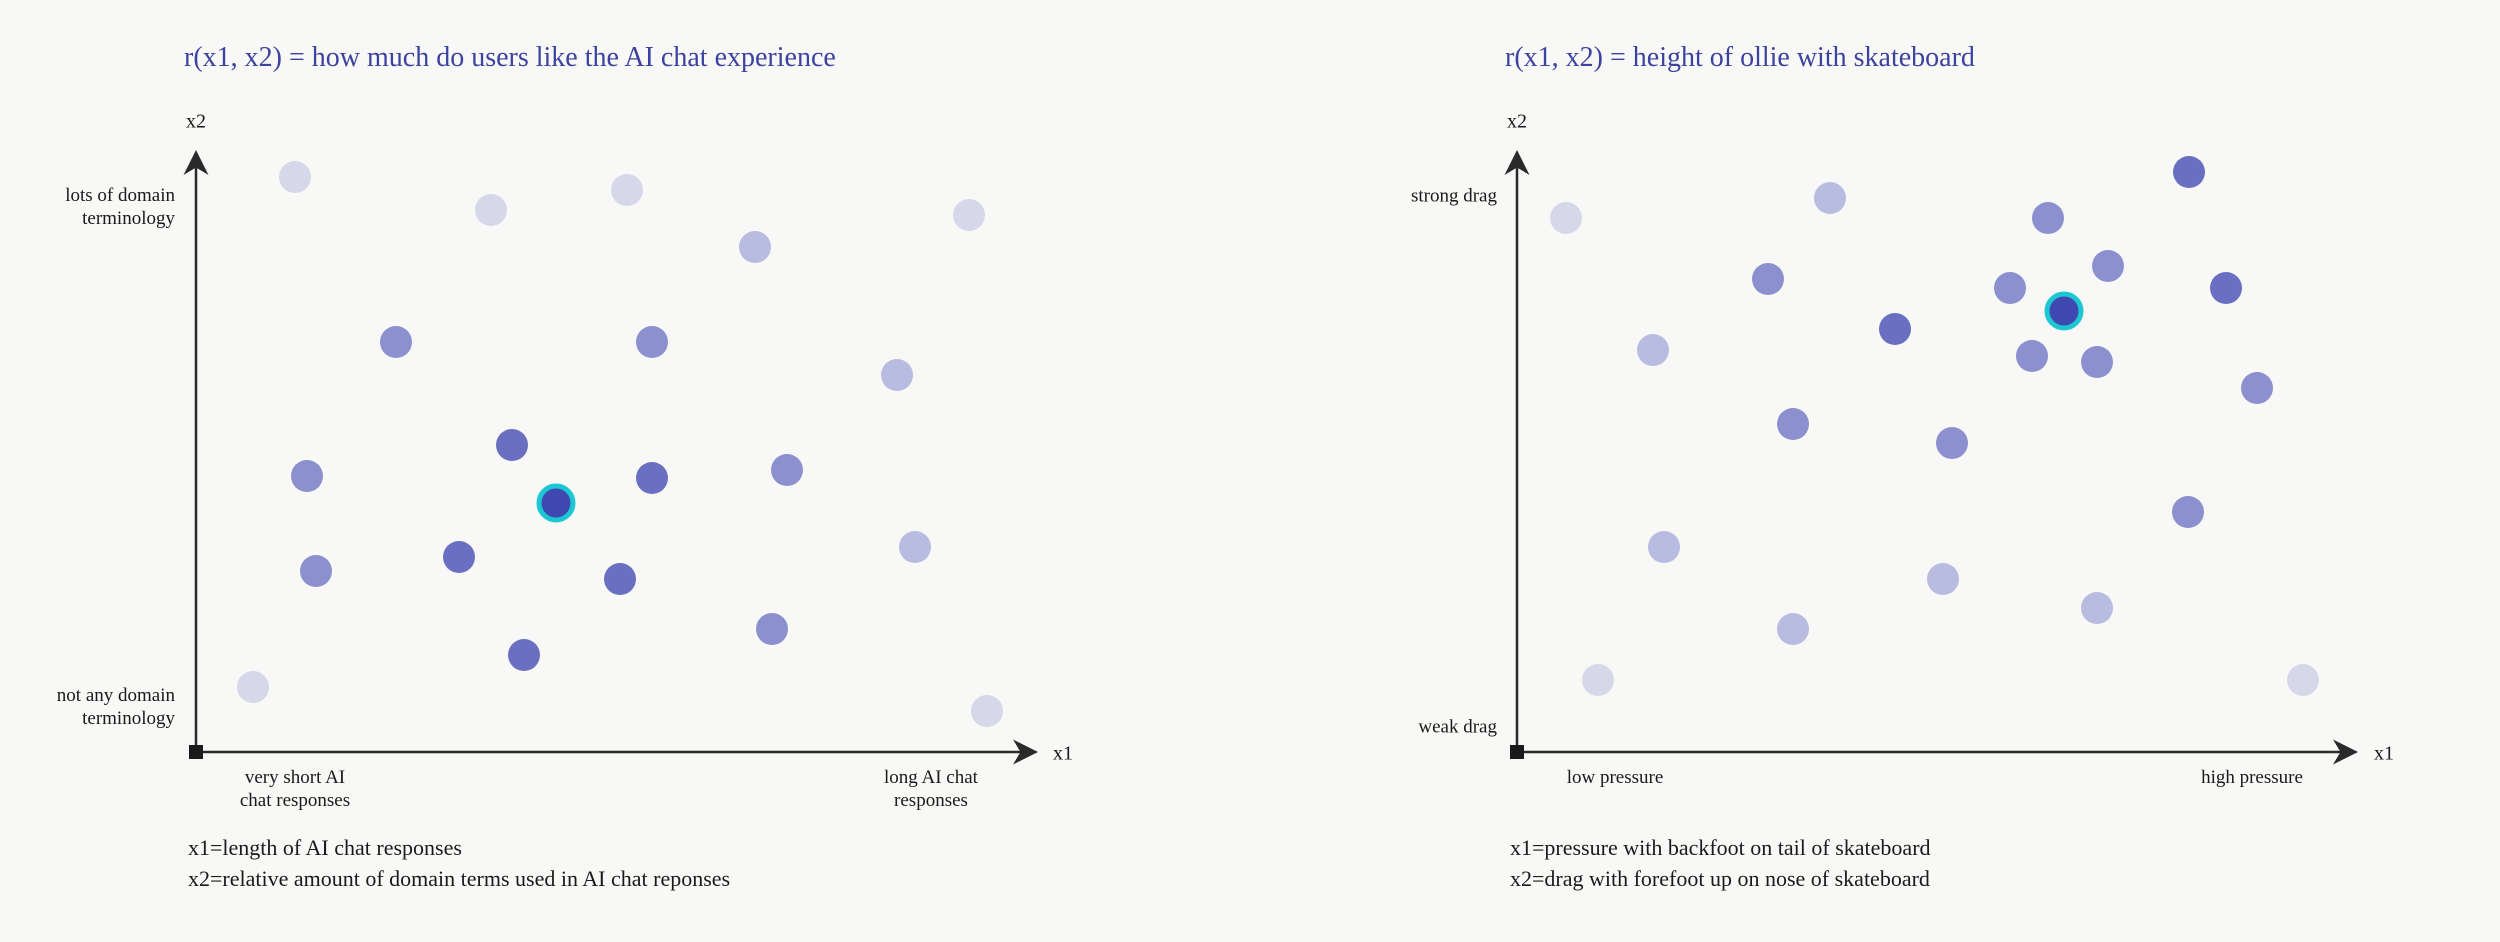 The width and height of the screenshot is (2500, 942). I want to click on y-high-label: strong drag, so click(1453, 196).